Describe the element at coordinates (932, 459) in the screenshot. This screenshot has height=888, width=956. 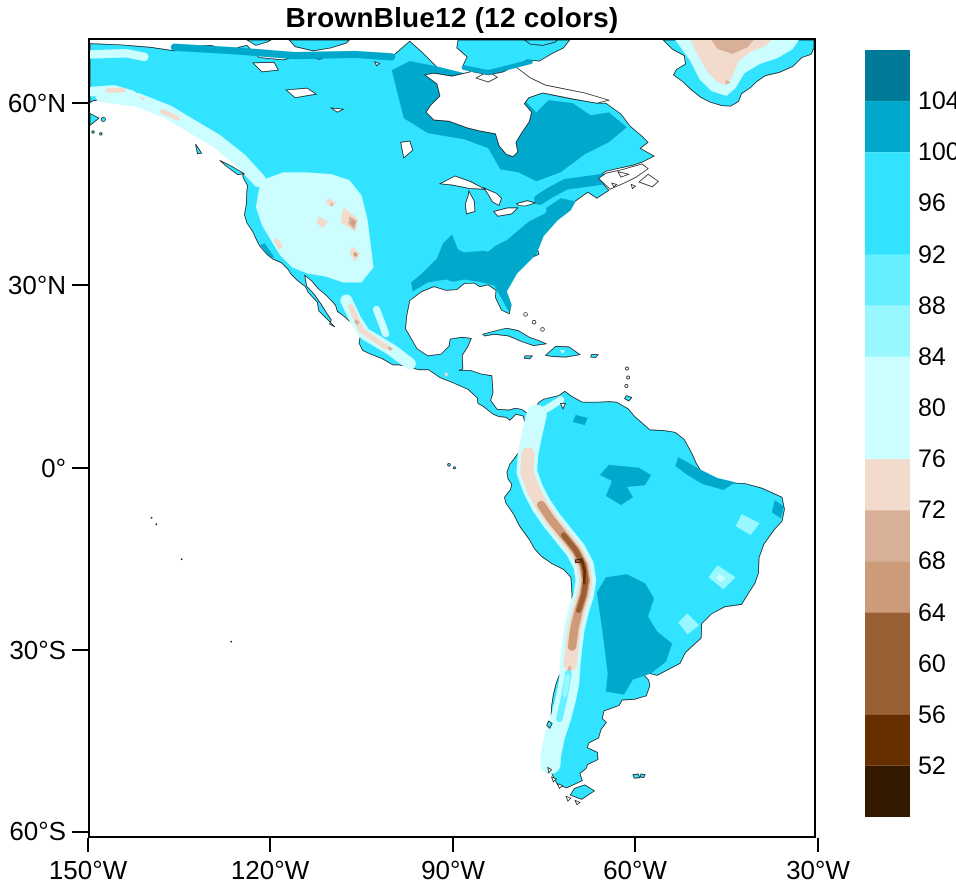
I see `colorbar-label: 76` at that location.